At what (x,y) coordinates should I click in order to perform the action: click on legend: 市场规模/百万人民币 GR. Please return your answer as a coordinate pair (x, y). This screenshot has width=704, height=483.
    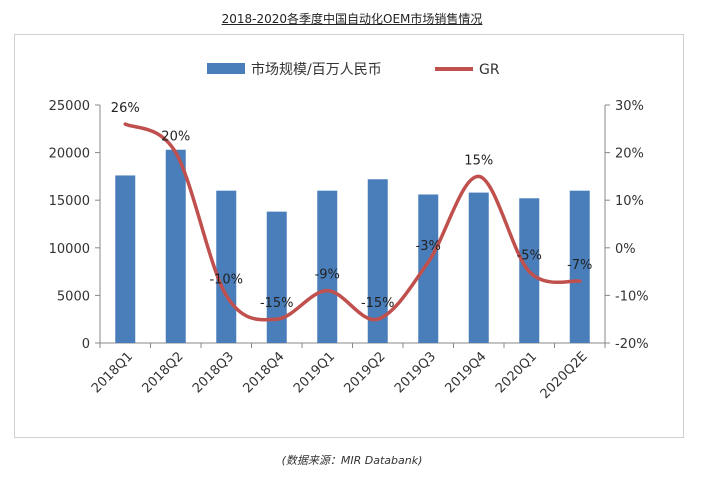
    Looking at the image, I should click on (353, 69).